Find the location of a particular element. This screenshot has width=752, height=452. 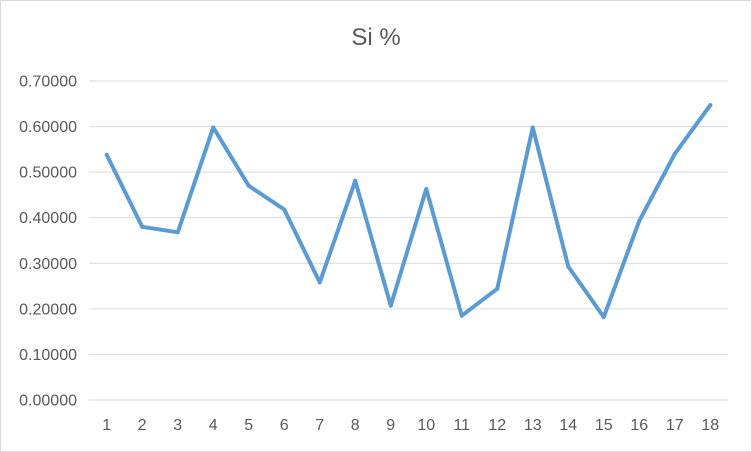

x-tick-label: 17 is located at coordinates (675, 425).